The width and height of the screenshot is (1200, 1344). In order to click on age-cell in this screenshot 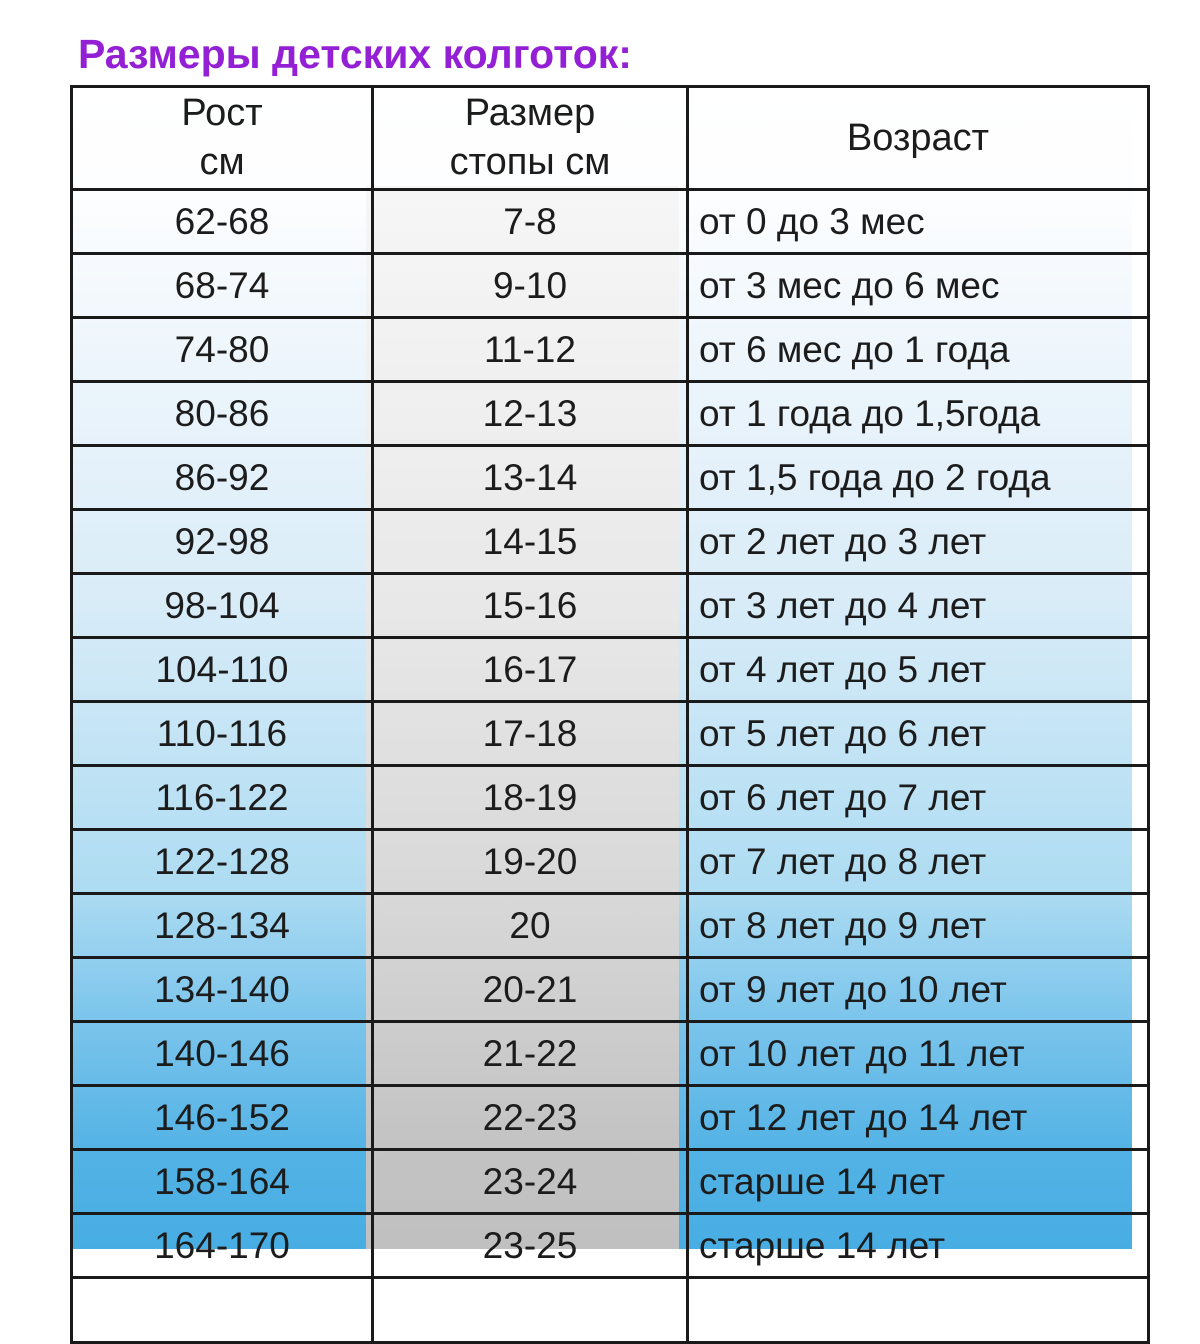, I will do `click(918, 1310)`.